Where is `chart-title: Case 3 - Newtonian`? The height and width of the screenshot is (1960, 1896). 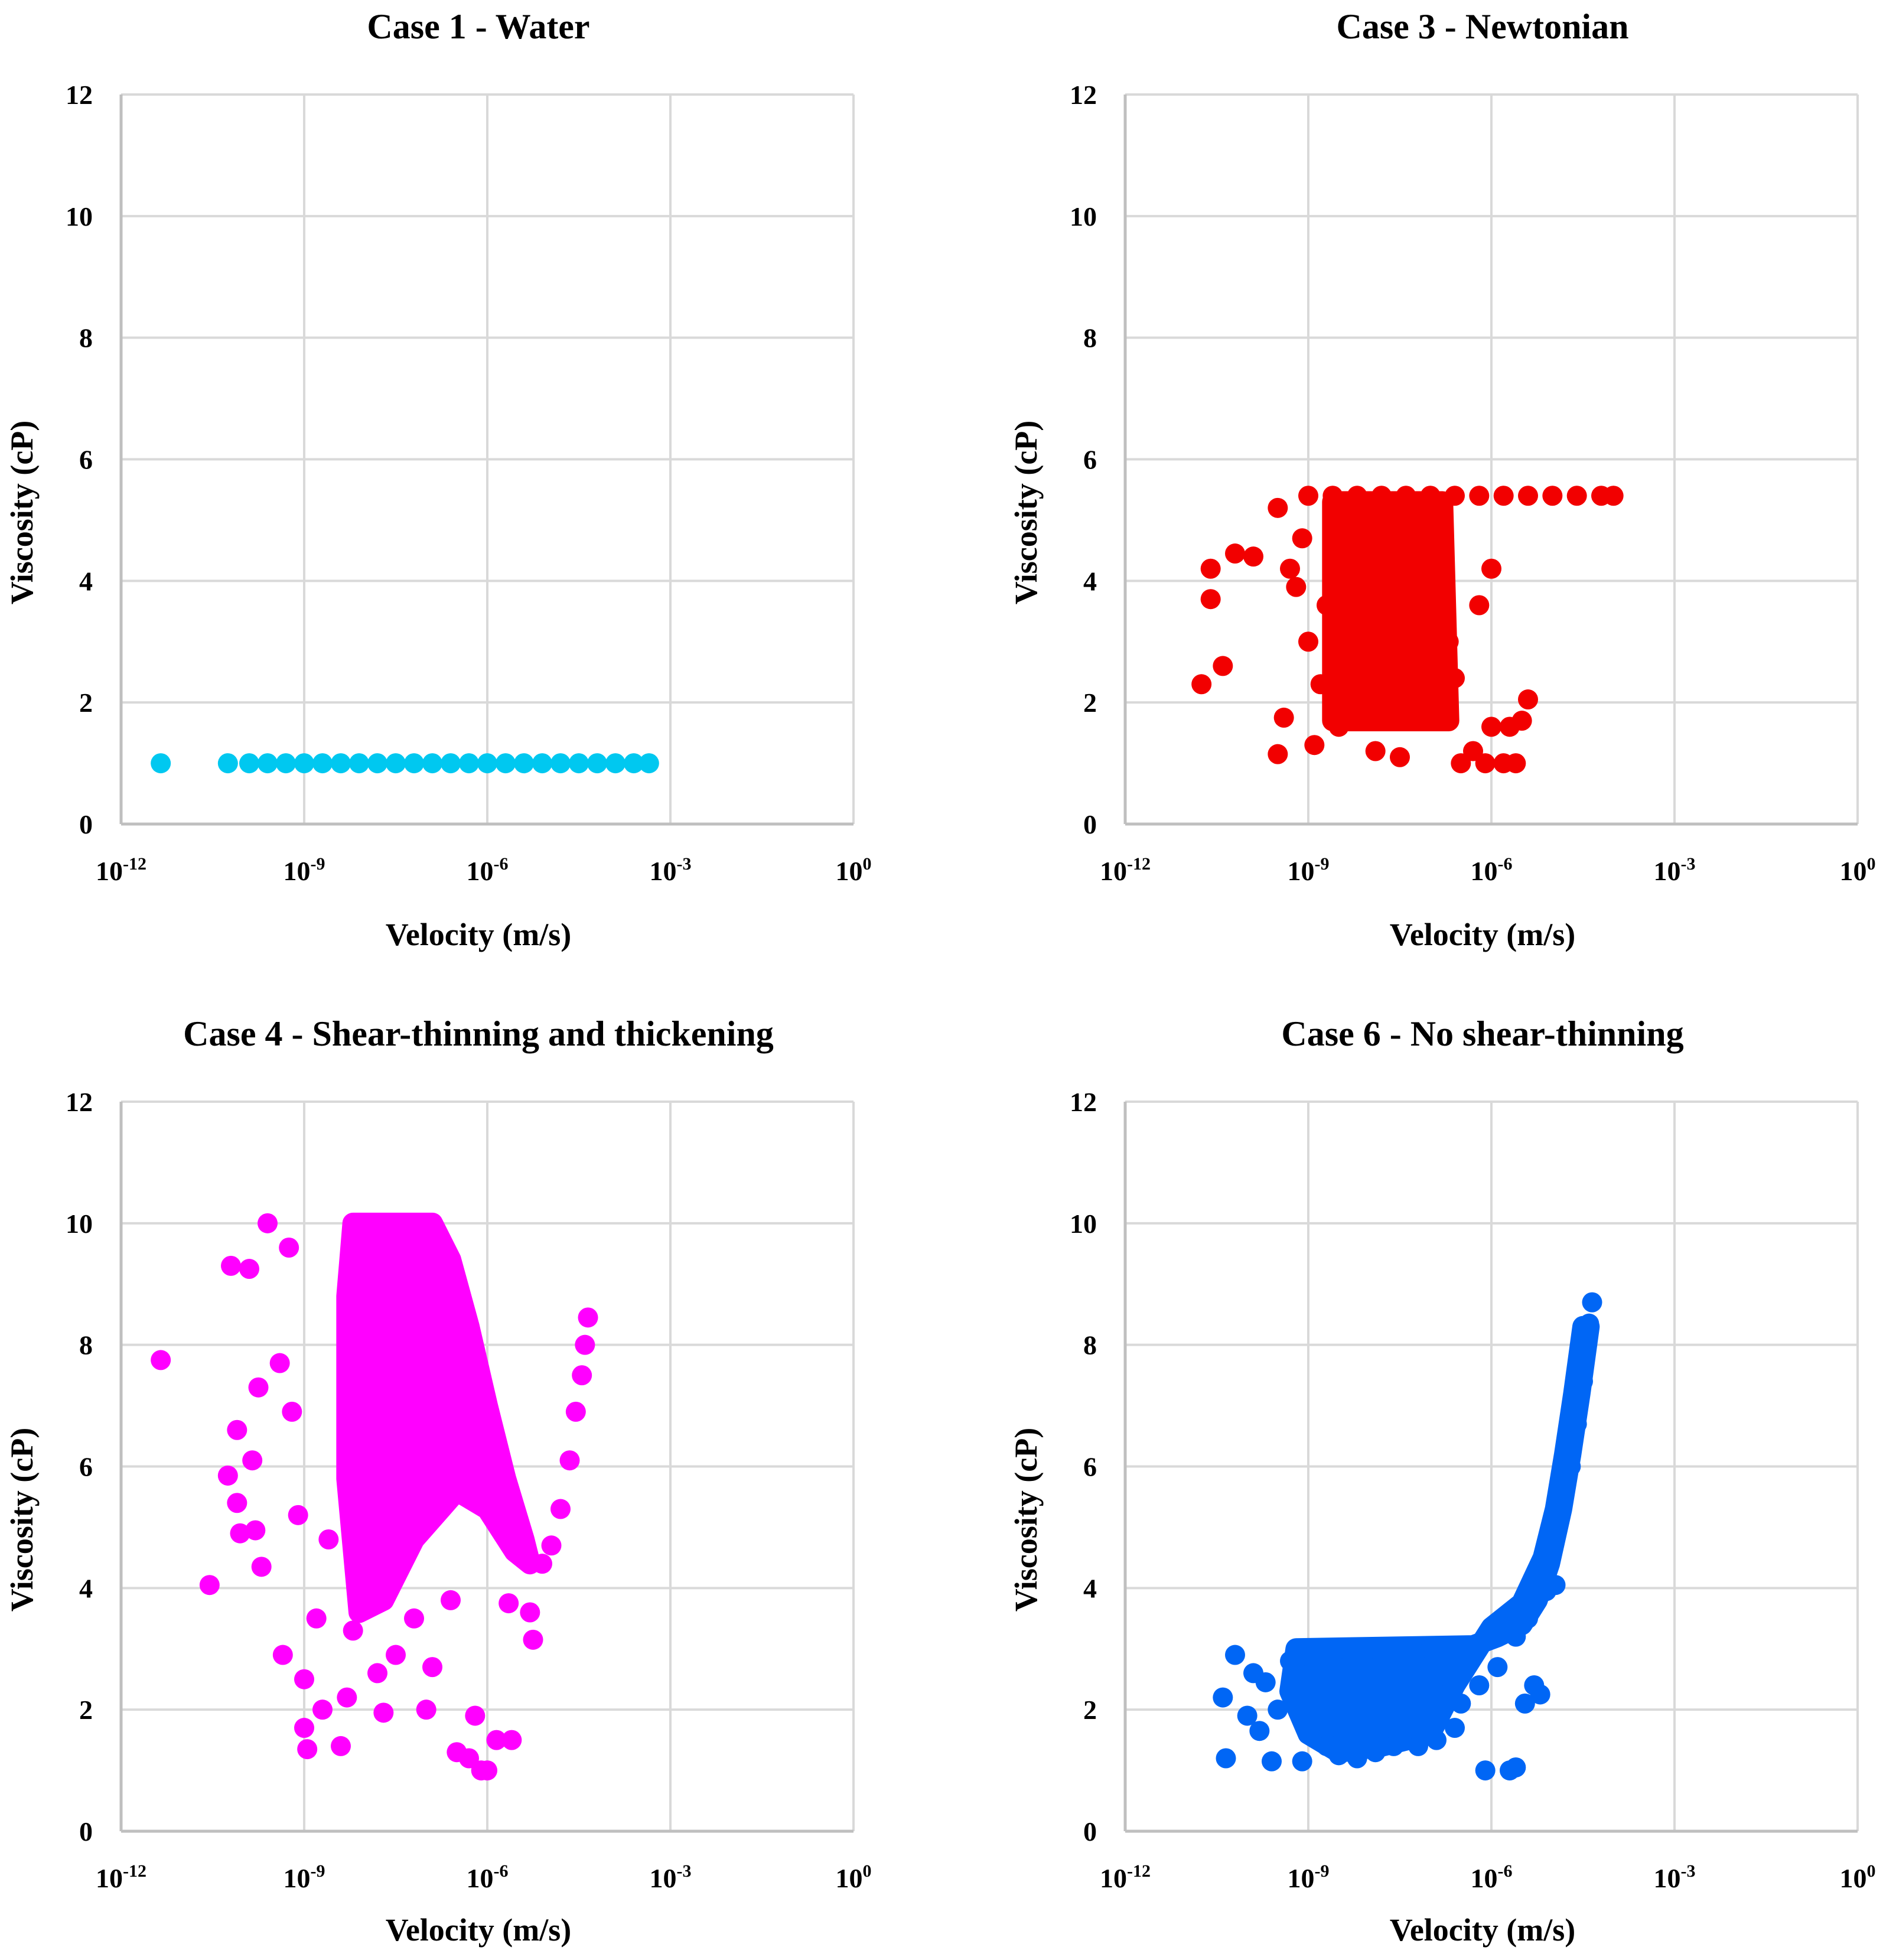
chart-title: Case 3 - Newtonian is located at coordinates (1483, 26).